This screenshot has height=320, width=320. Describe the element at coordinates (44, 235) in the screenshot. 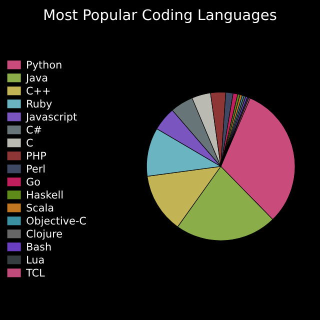

I see `legend-label: Clojure` at that location.